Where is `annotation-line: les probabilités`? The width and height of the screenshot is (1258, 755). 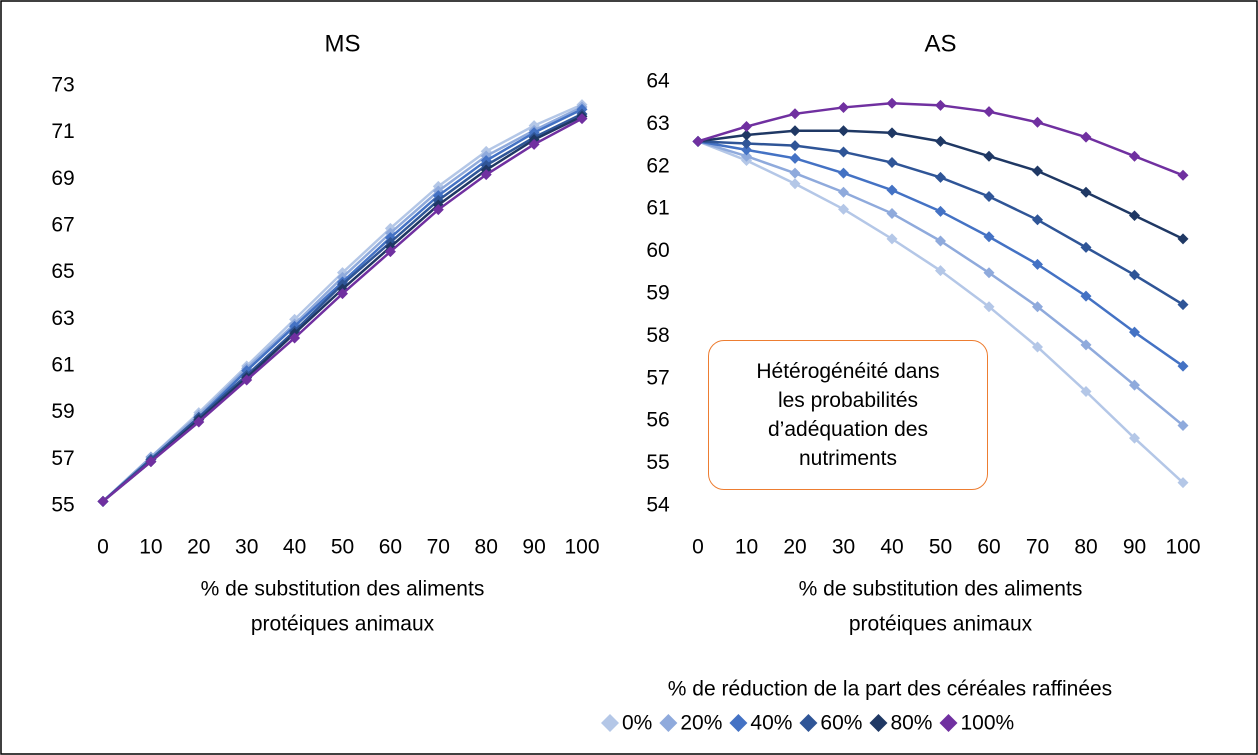
annotation-line: les probabilités is located at coordinates (848, 400).